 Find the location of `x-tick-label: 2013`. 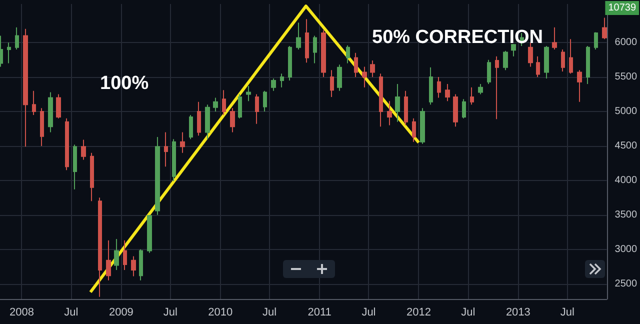

x-tick-label: 2013 is located at coordinates (518, 312).